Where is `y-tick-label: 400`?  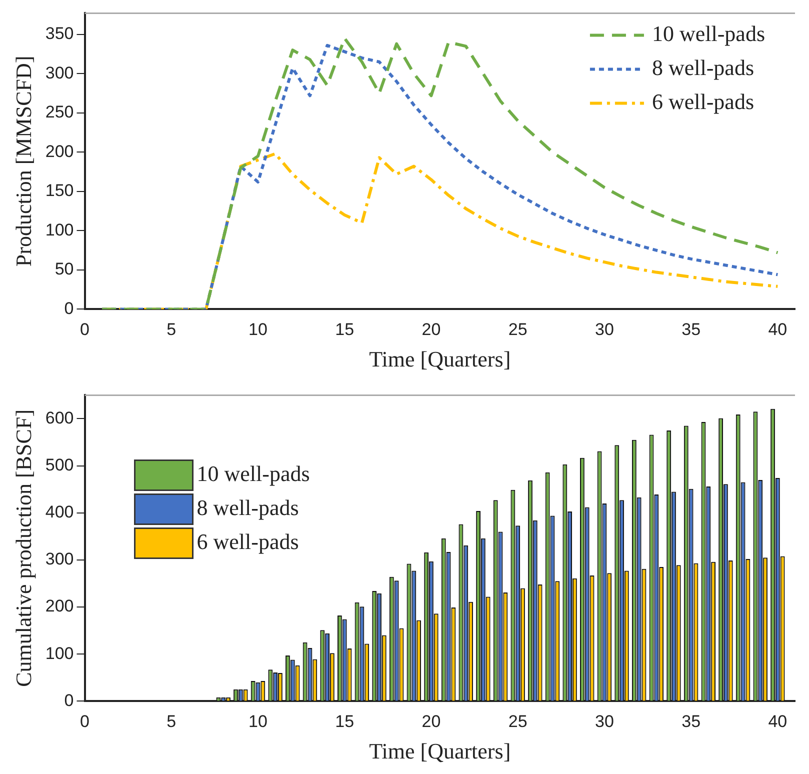 y-tick-label: 400 is located at coordinates (59, 512).